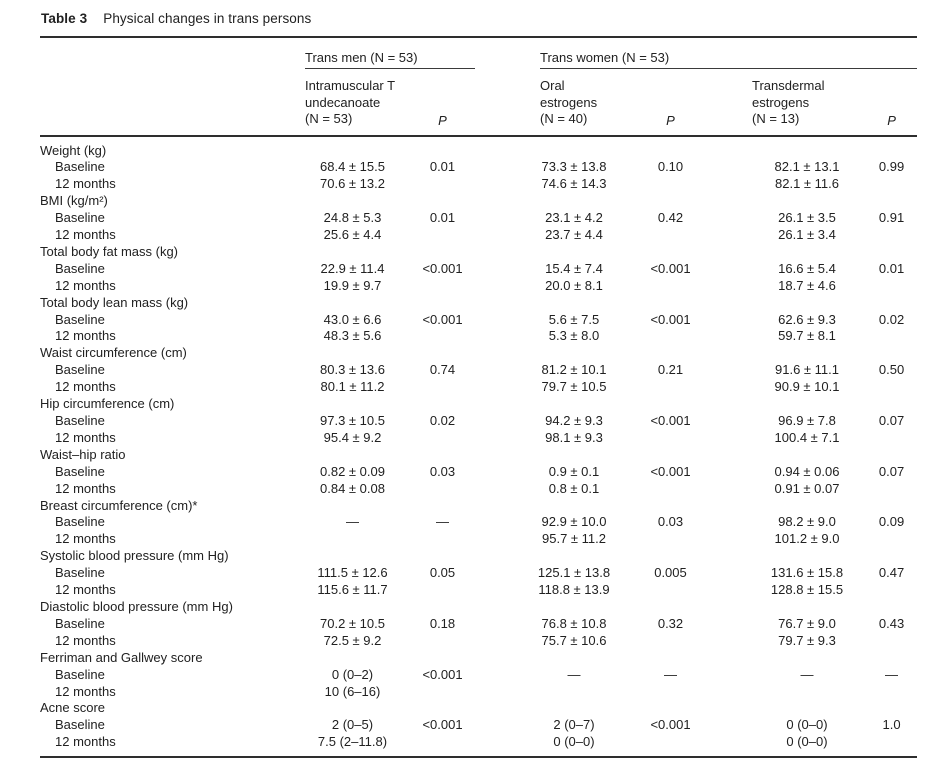  Describe the element at coordinates (728, 103) in the screenshot. I see `column-gap` at that location.